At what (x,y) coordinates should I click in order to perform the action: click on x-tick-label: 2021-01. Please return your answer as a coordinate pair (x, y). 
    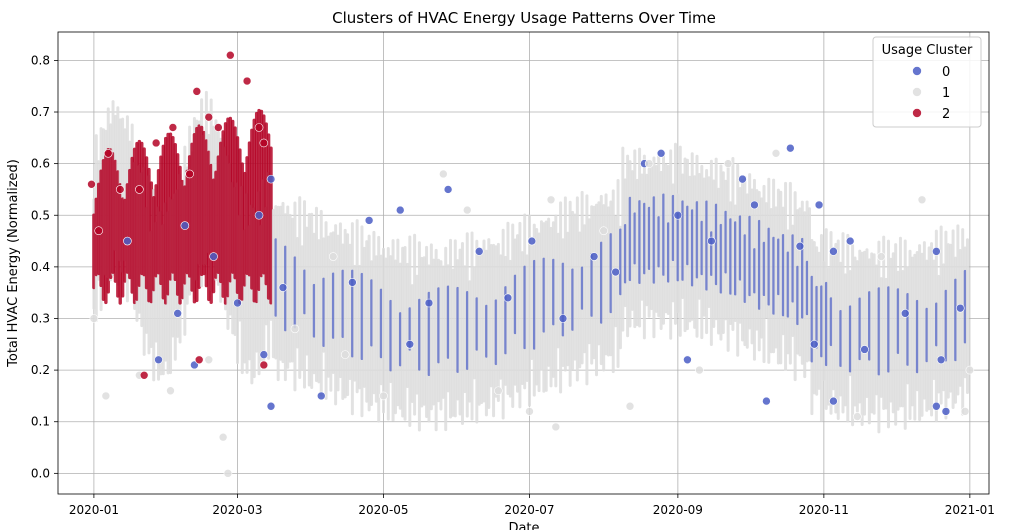
    Looking at the image, I should click on (970, 510).